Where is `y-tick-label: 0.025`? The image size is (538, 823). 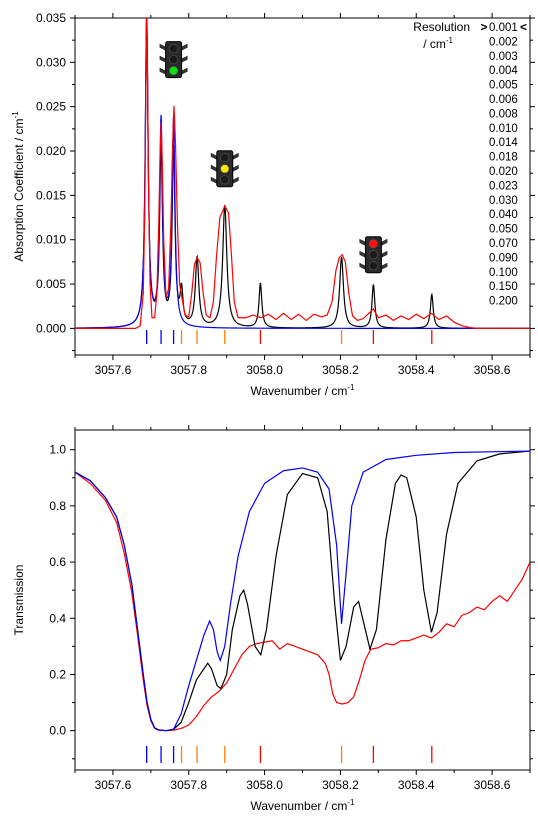
y-tick-label: 0.025 is located at coordinates (51, 107).